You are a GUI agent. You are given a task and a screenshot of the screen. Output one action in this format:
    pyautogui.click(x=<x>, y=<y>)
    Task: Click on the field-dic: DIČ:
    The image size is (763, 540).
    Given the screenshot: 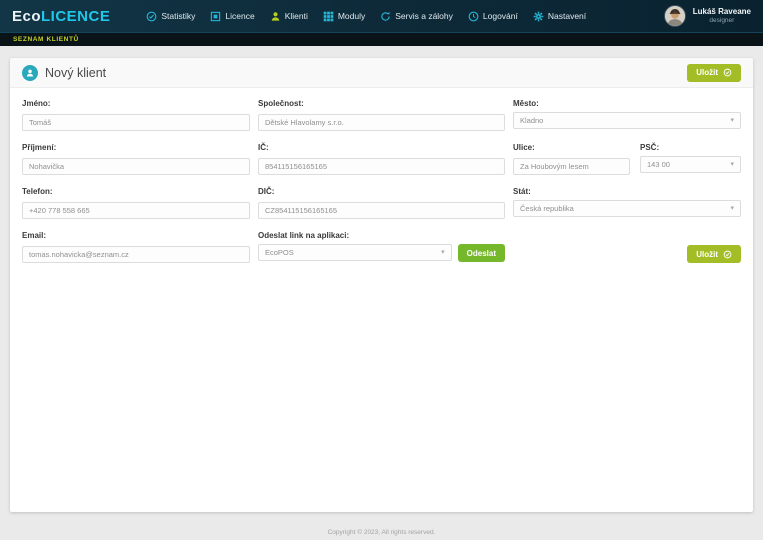 What is the action you would take?
    pyautogui.click(x=381, y=203)
    